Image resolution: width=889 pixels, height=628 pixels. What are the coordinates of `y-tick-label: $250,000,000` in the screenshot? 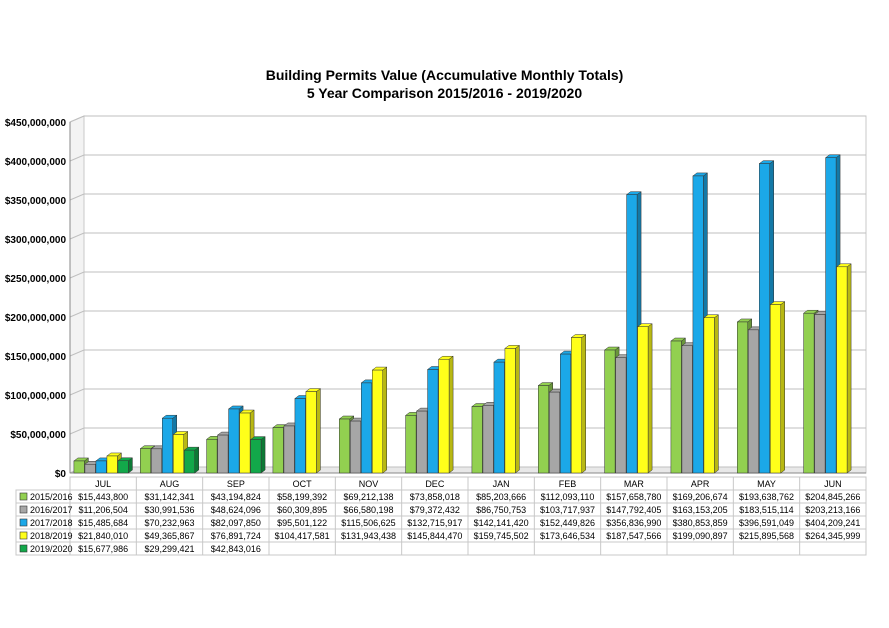 It's located at (36, 279).